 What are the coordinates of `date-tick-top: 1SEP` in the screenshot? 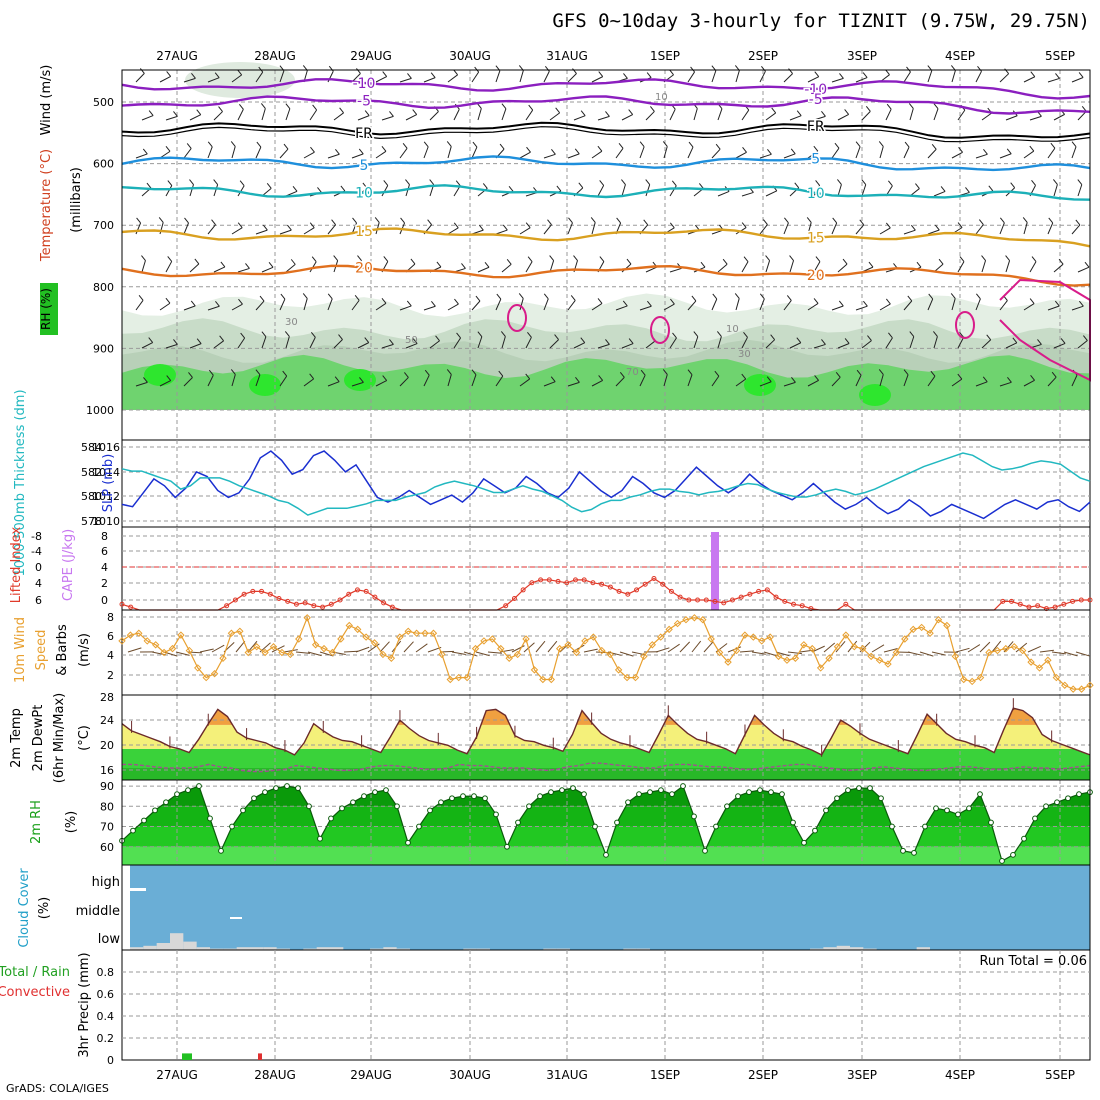 It's located at (665, 56).